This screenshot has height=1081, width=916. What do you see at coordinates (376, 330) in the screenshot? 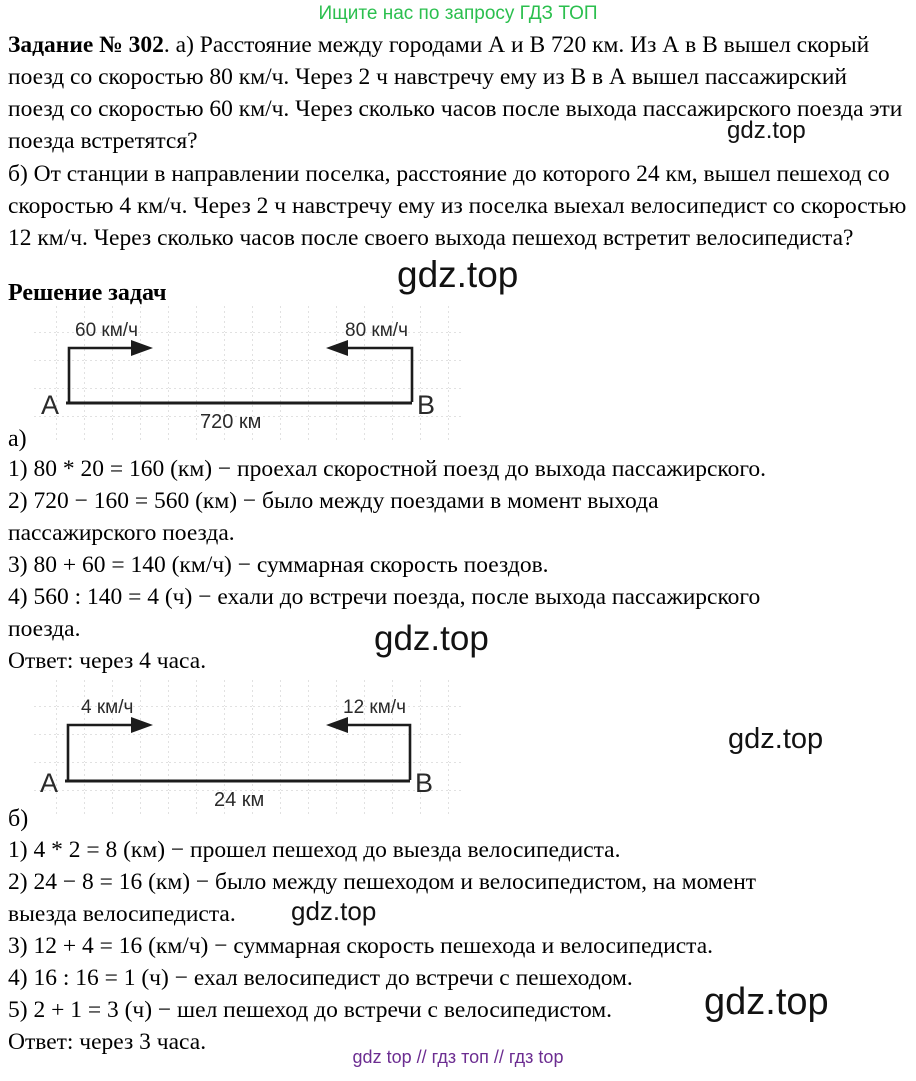
I see `right-speed-label: 80 км/ч` at bounding box center [376, 330].